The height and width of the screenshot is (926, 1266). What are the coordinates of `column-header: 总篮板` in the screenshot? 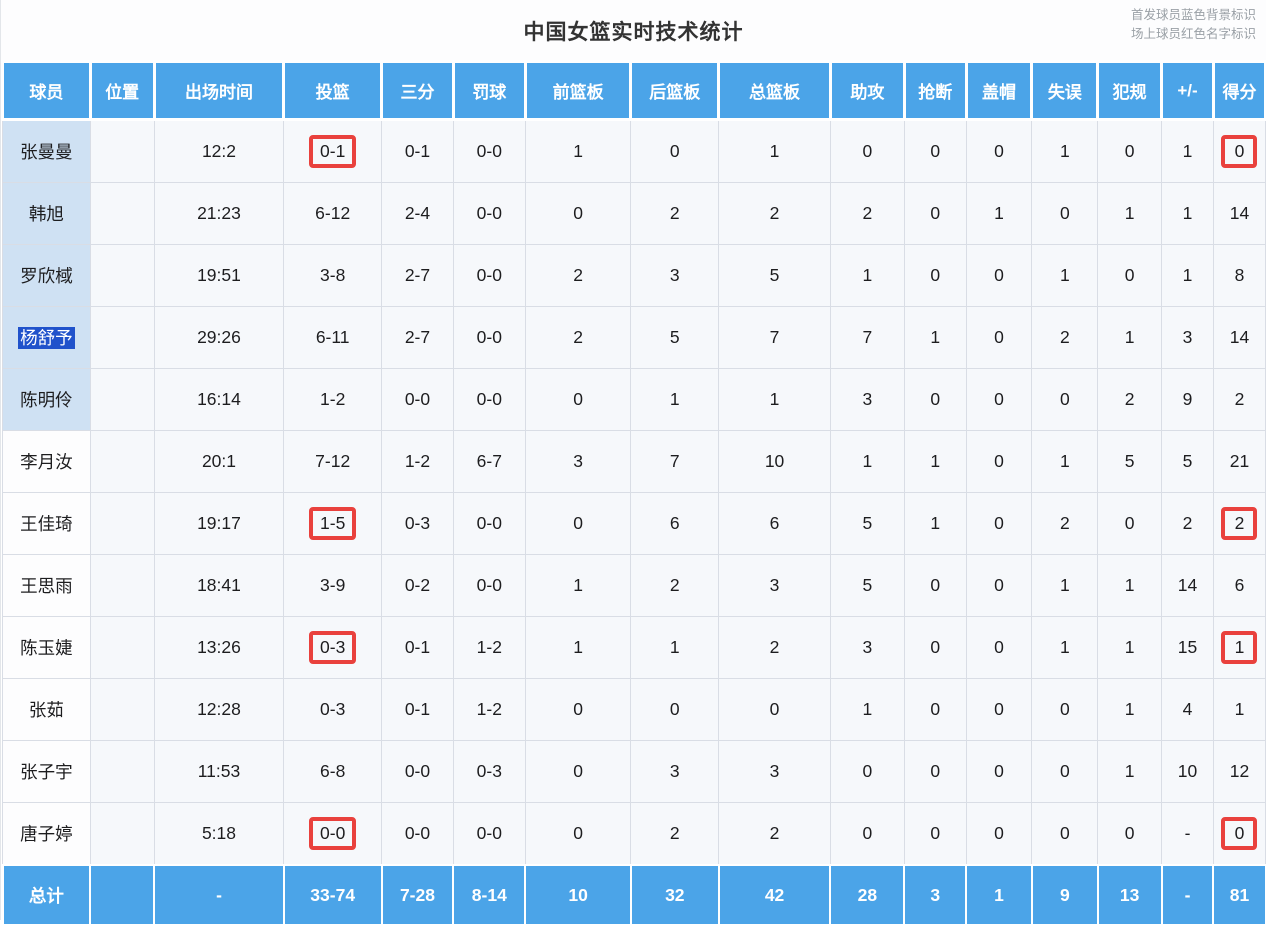 It's located at (774, 90).